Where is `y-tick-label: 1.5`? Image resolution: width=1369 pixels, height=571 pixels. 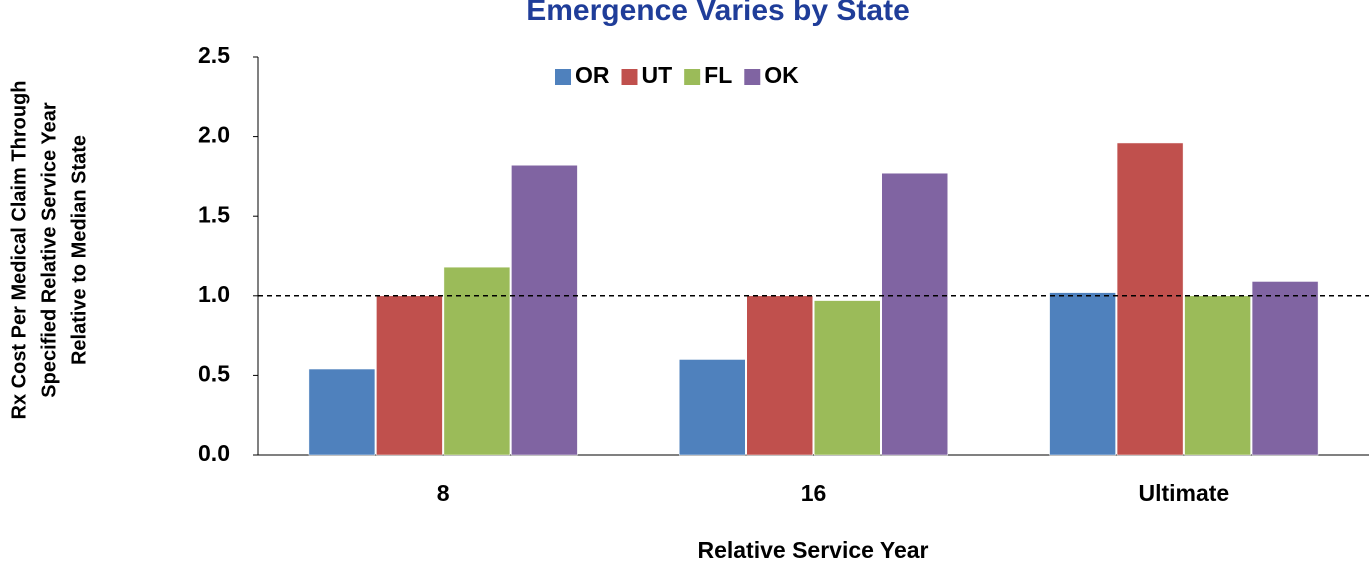 y-tick-label: 1.5 is located at coordinates (214, 214).